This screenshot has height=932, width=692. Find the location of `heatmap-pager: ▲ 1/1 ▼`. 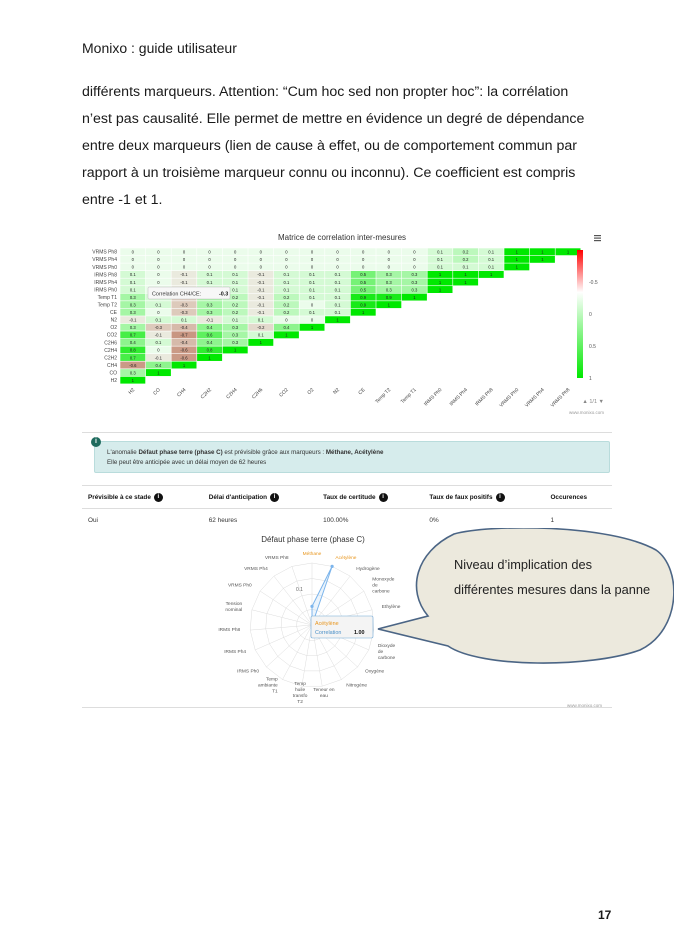

heatmap-pager: ▲ 1/1 ▼ is located at coordinates (593, 402).